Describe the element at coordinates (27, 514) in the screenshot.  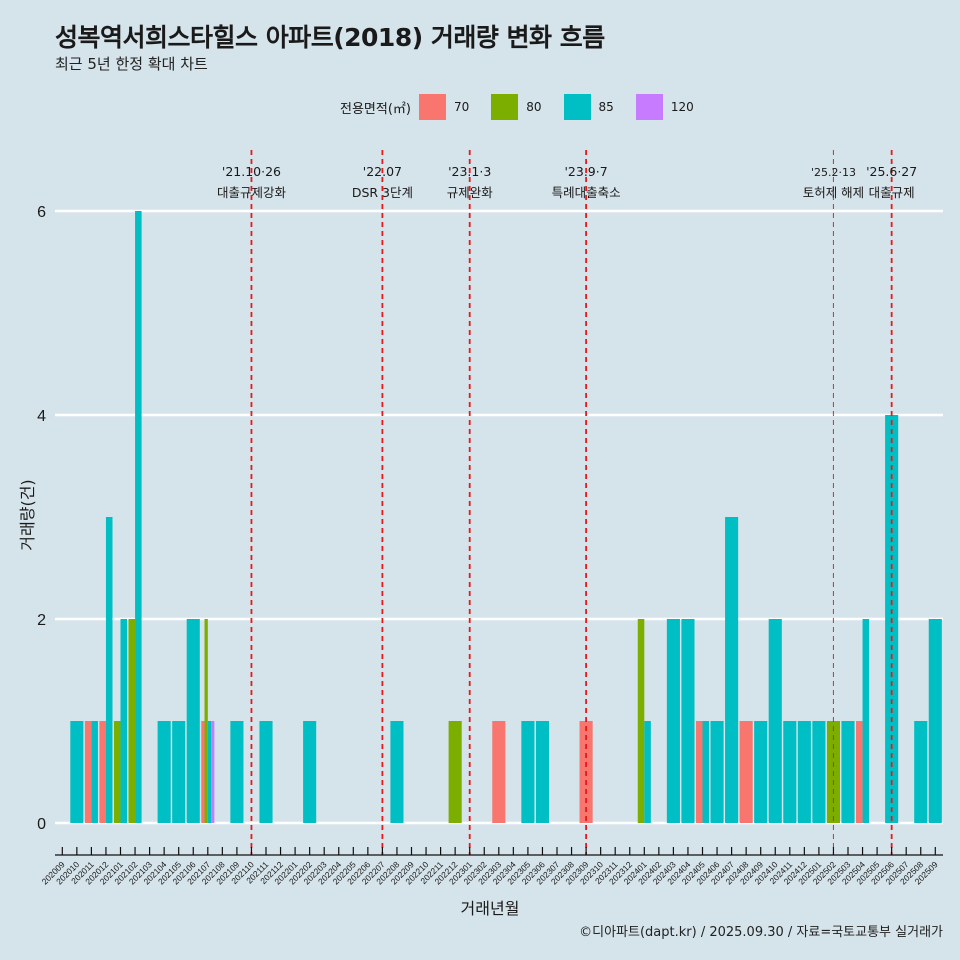
I see `y-axis-title: 거래량(건)` at that location.